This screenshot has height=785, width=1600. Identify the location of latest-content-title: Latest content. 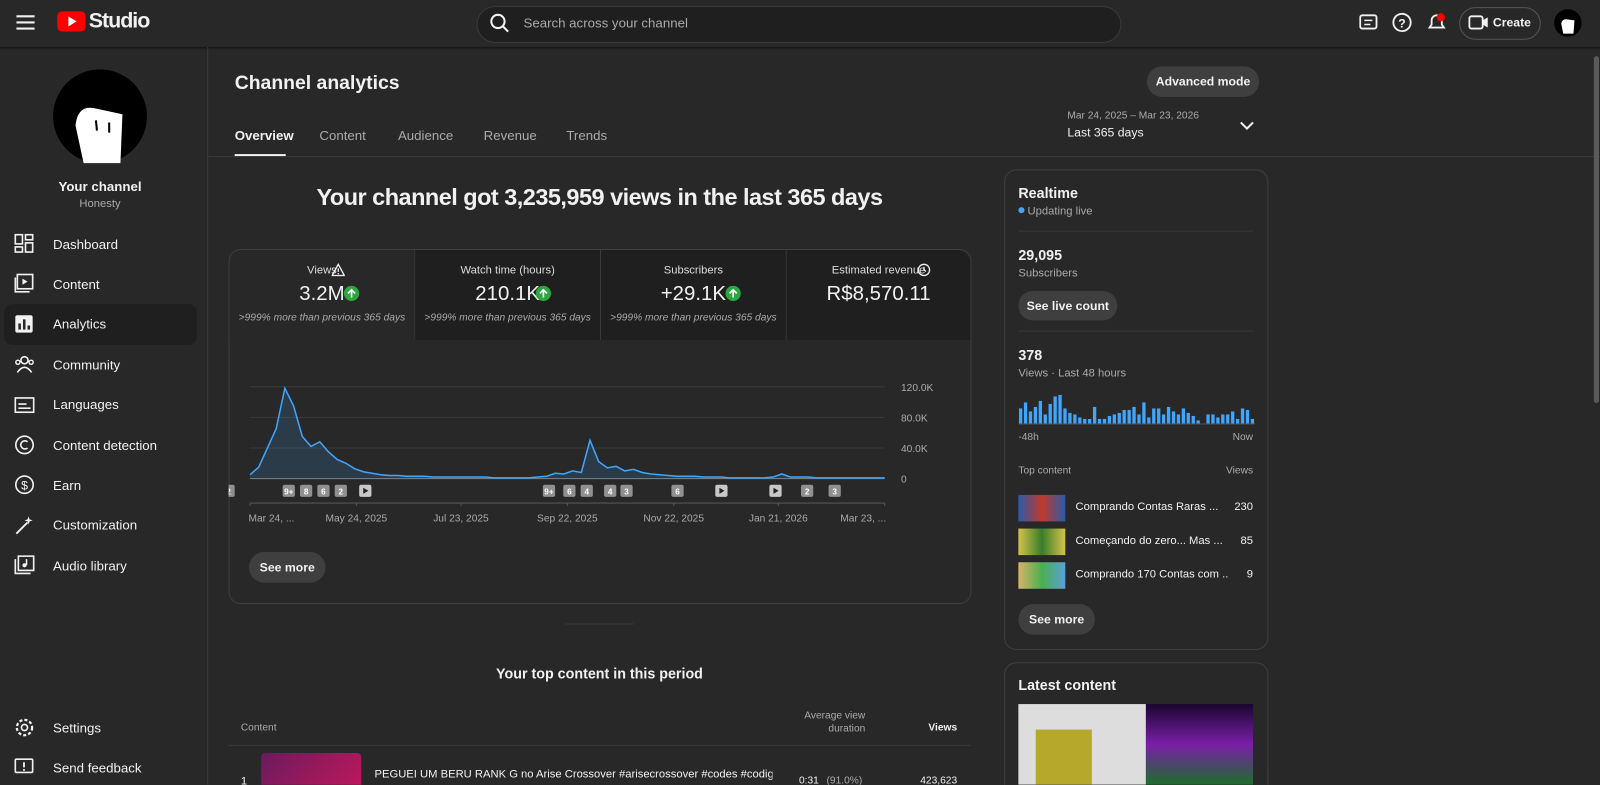
(1067, 684).